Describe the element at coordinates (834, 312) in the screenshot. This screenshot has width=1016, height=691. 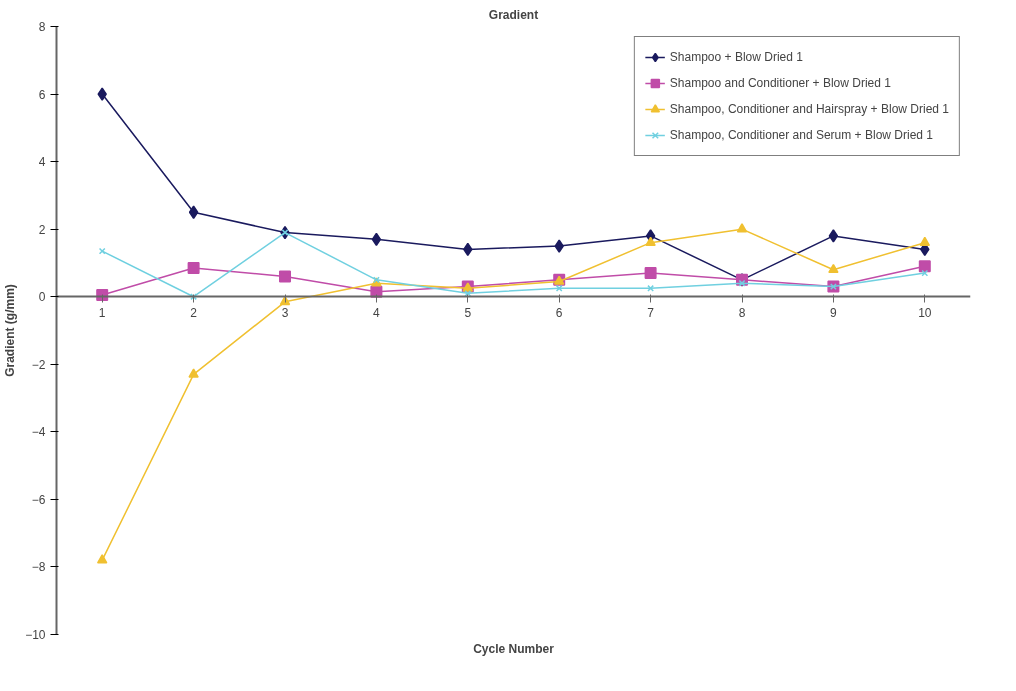
I see `x-tick-label: 9` at that location.